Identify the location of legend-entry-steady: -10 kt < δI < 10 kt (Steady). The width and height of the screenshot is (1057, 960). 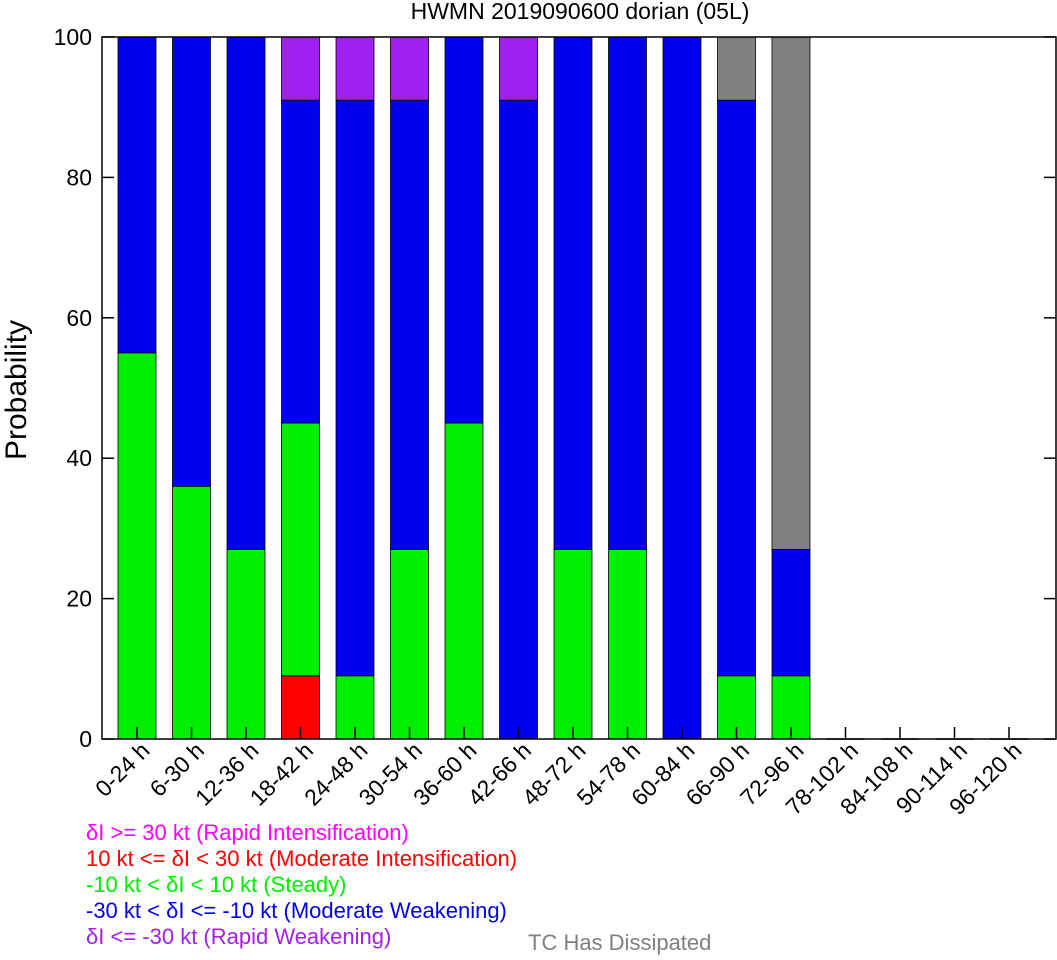
(216, 884).